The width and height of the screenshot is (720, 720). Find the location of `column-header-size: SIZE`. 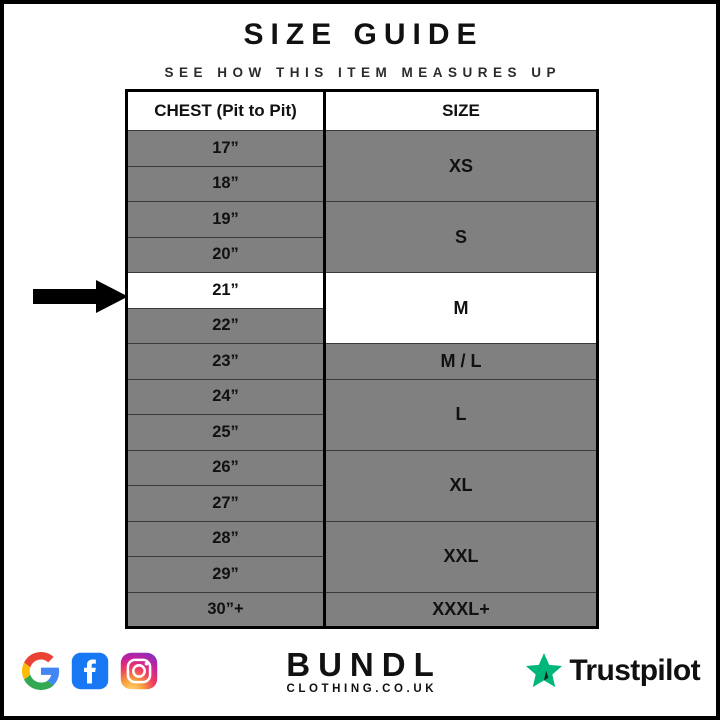

column-header-size: SIZE is located at coordinates (461, 110).